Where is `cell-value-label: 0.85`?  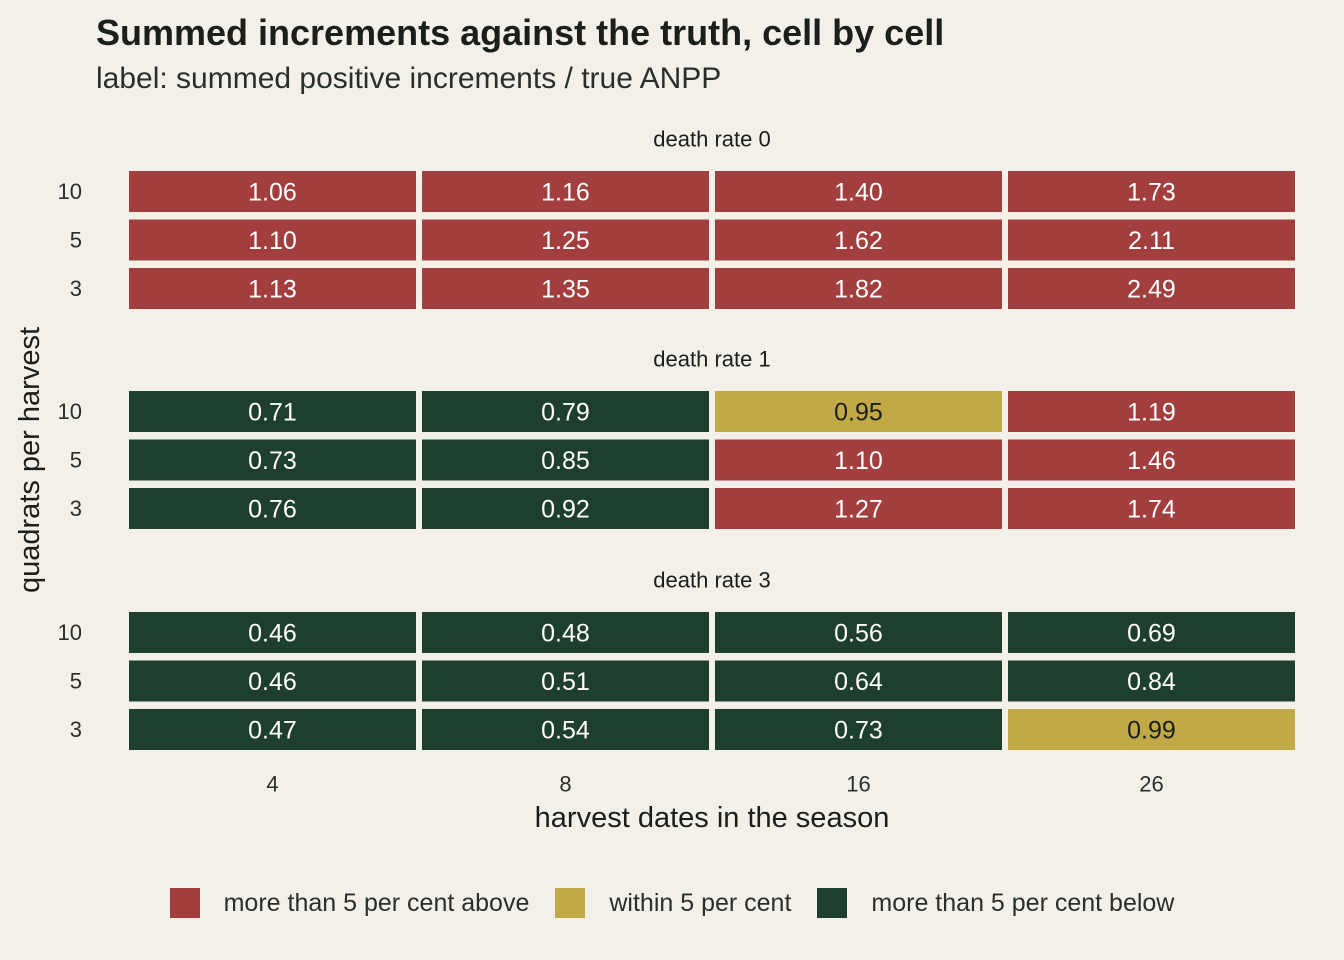
cell-value-label: 0.85 is located at coordinates (565, 461).